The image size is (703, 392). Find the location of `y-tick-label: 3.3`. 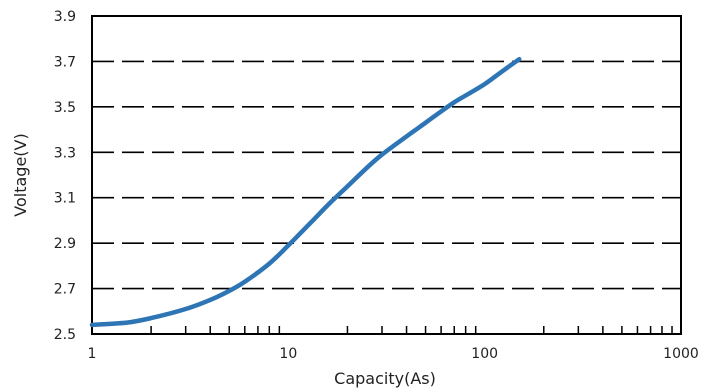

y-tick-label: 3.3 is located at coordinates (65, 153).